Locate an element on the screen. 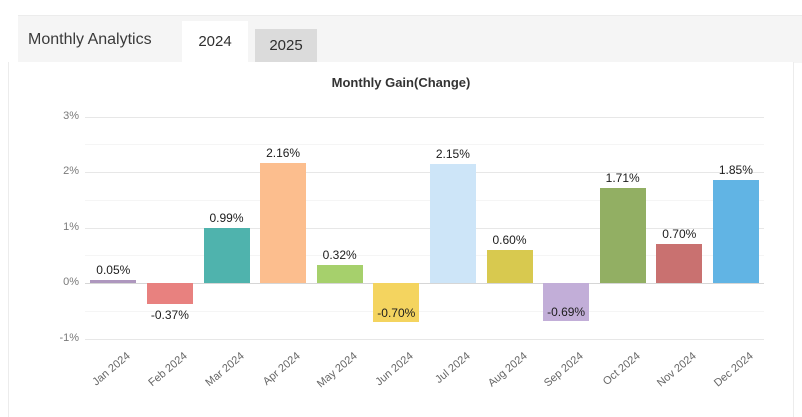 The width and height of the screenshot is (802, 417). y-tick-label: 1% is located at coordinates (71, 226).